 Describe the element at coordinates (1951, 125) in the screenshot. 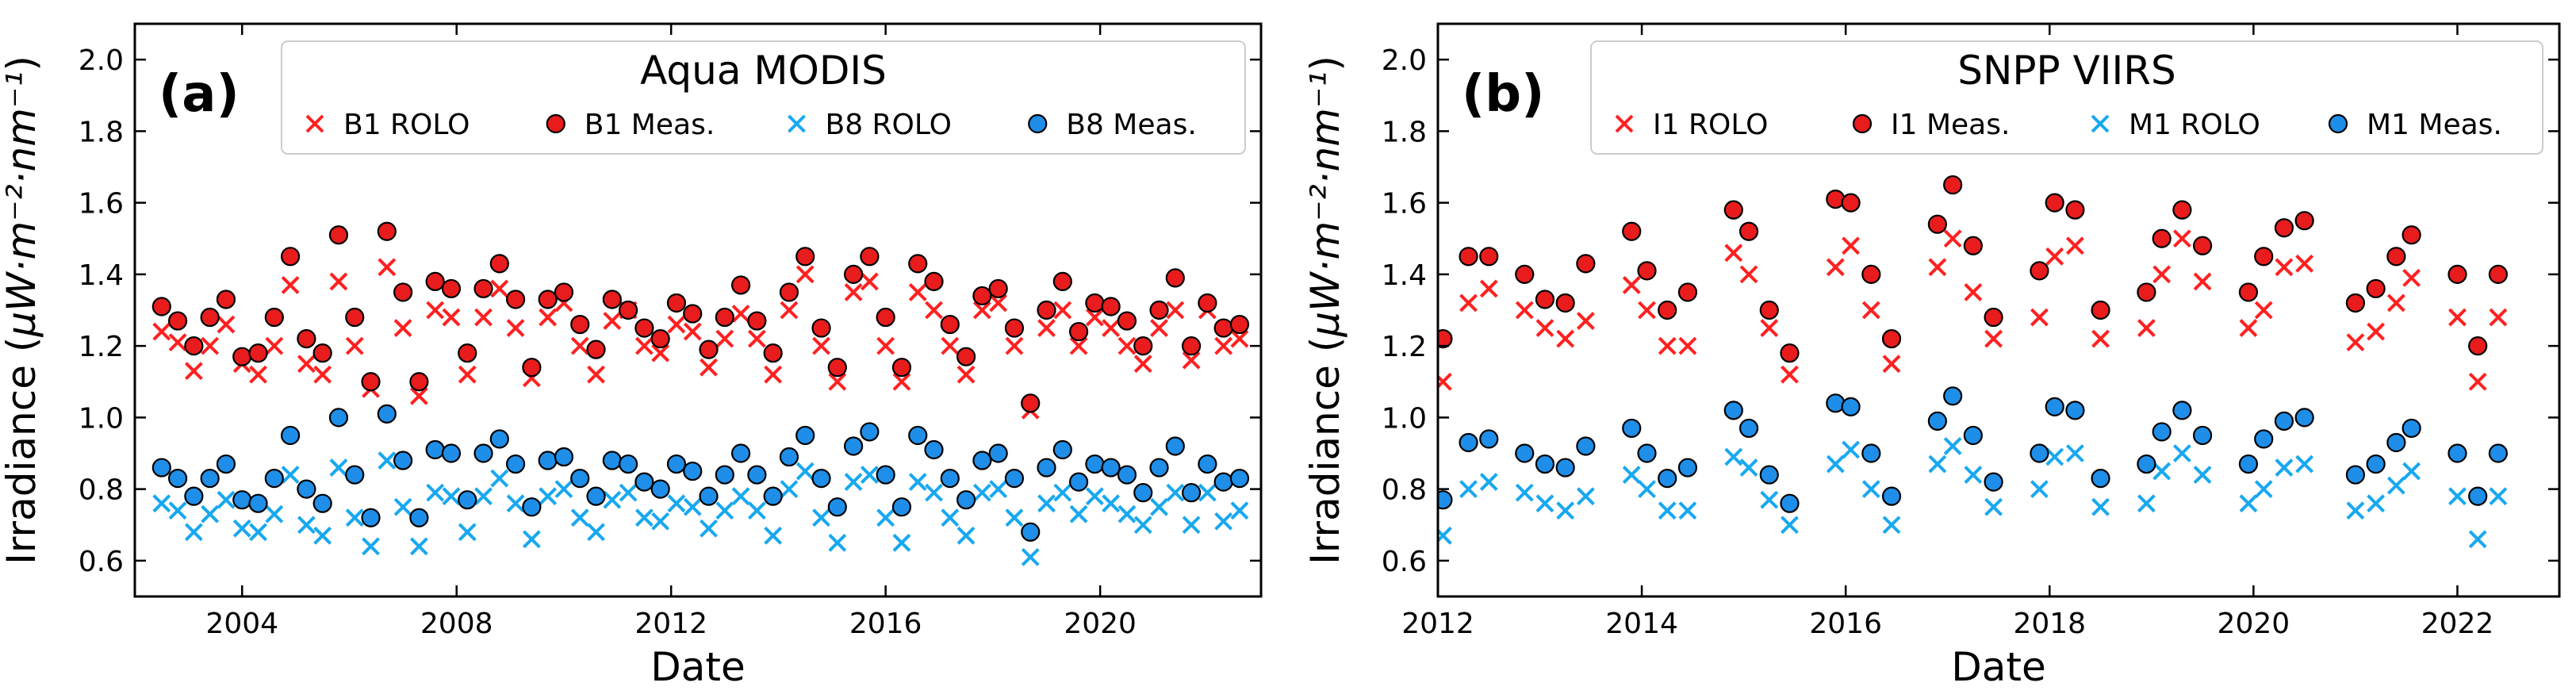

I see `legend-label: I1 Meas.` at that location.